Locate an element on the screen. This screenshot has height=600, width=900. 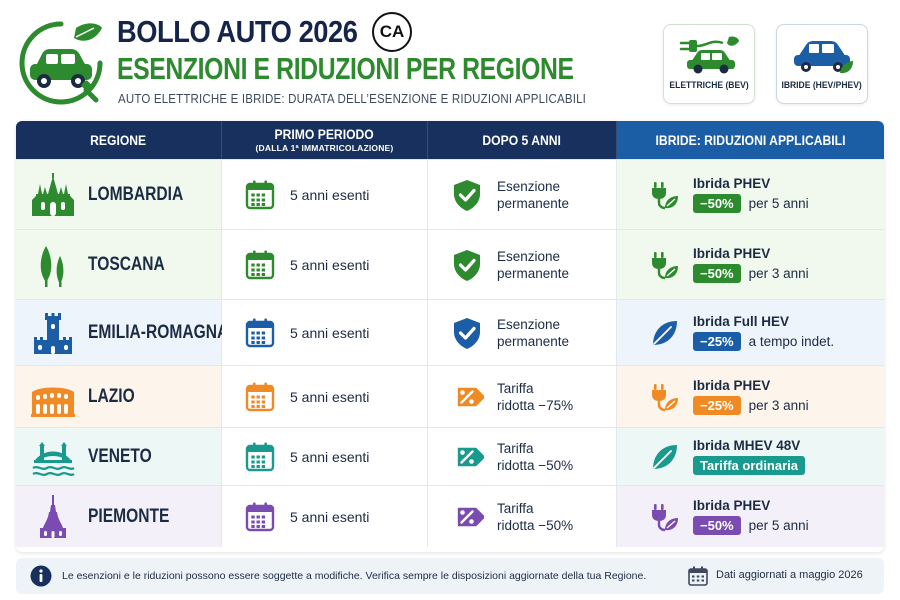
region-cell: LAZIO is located at coordinates (119, 396).